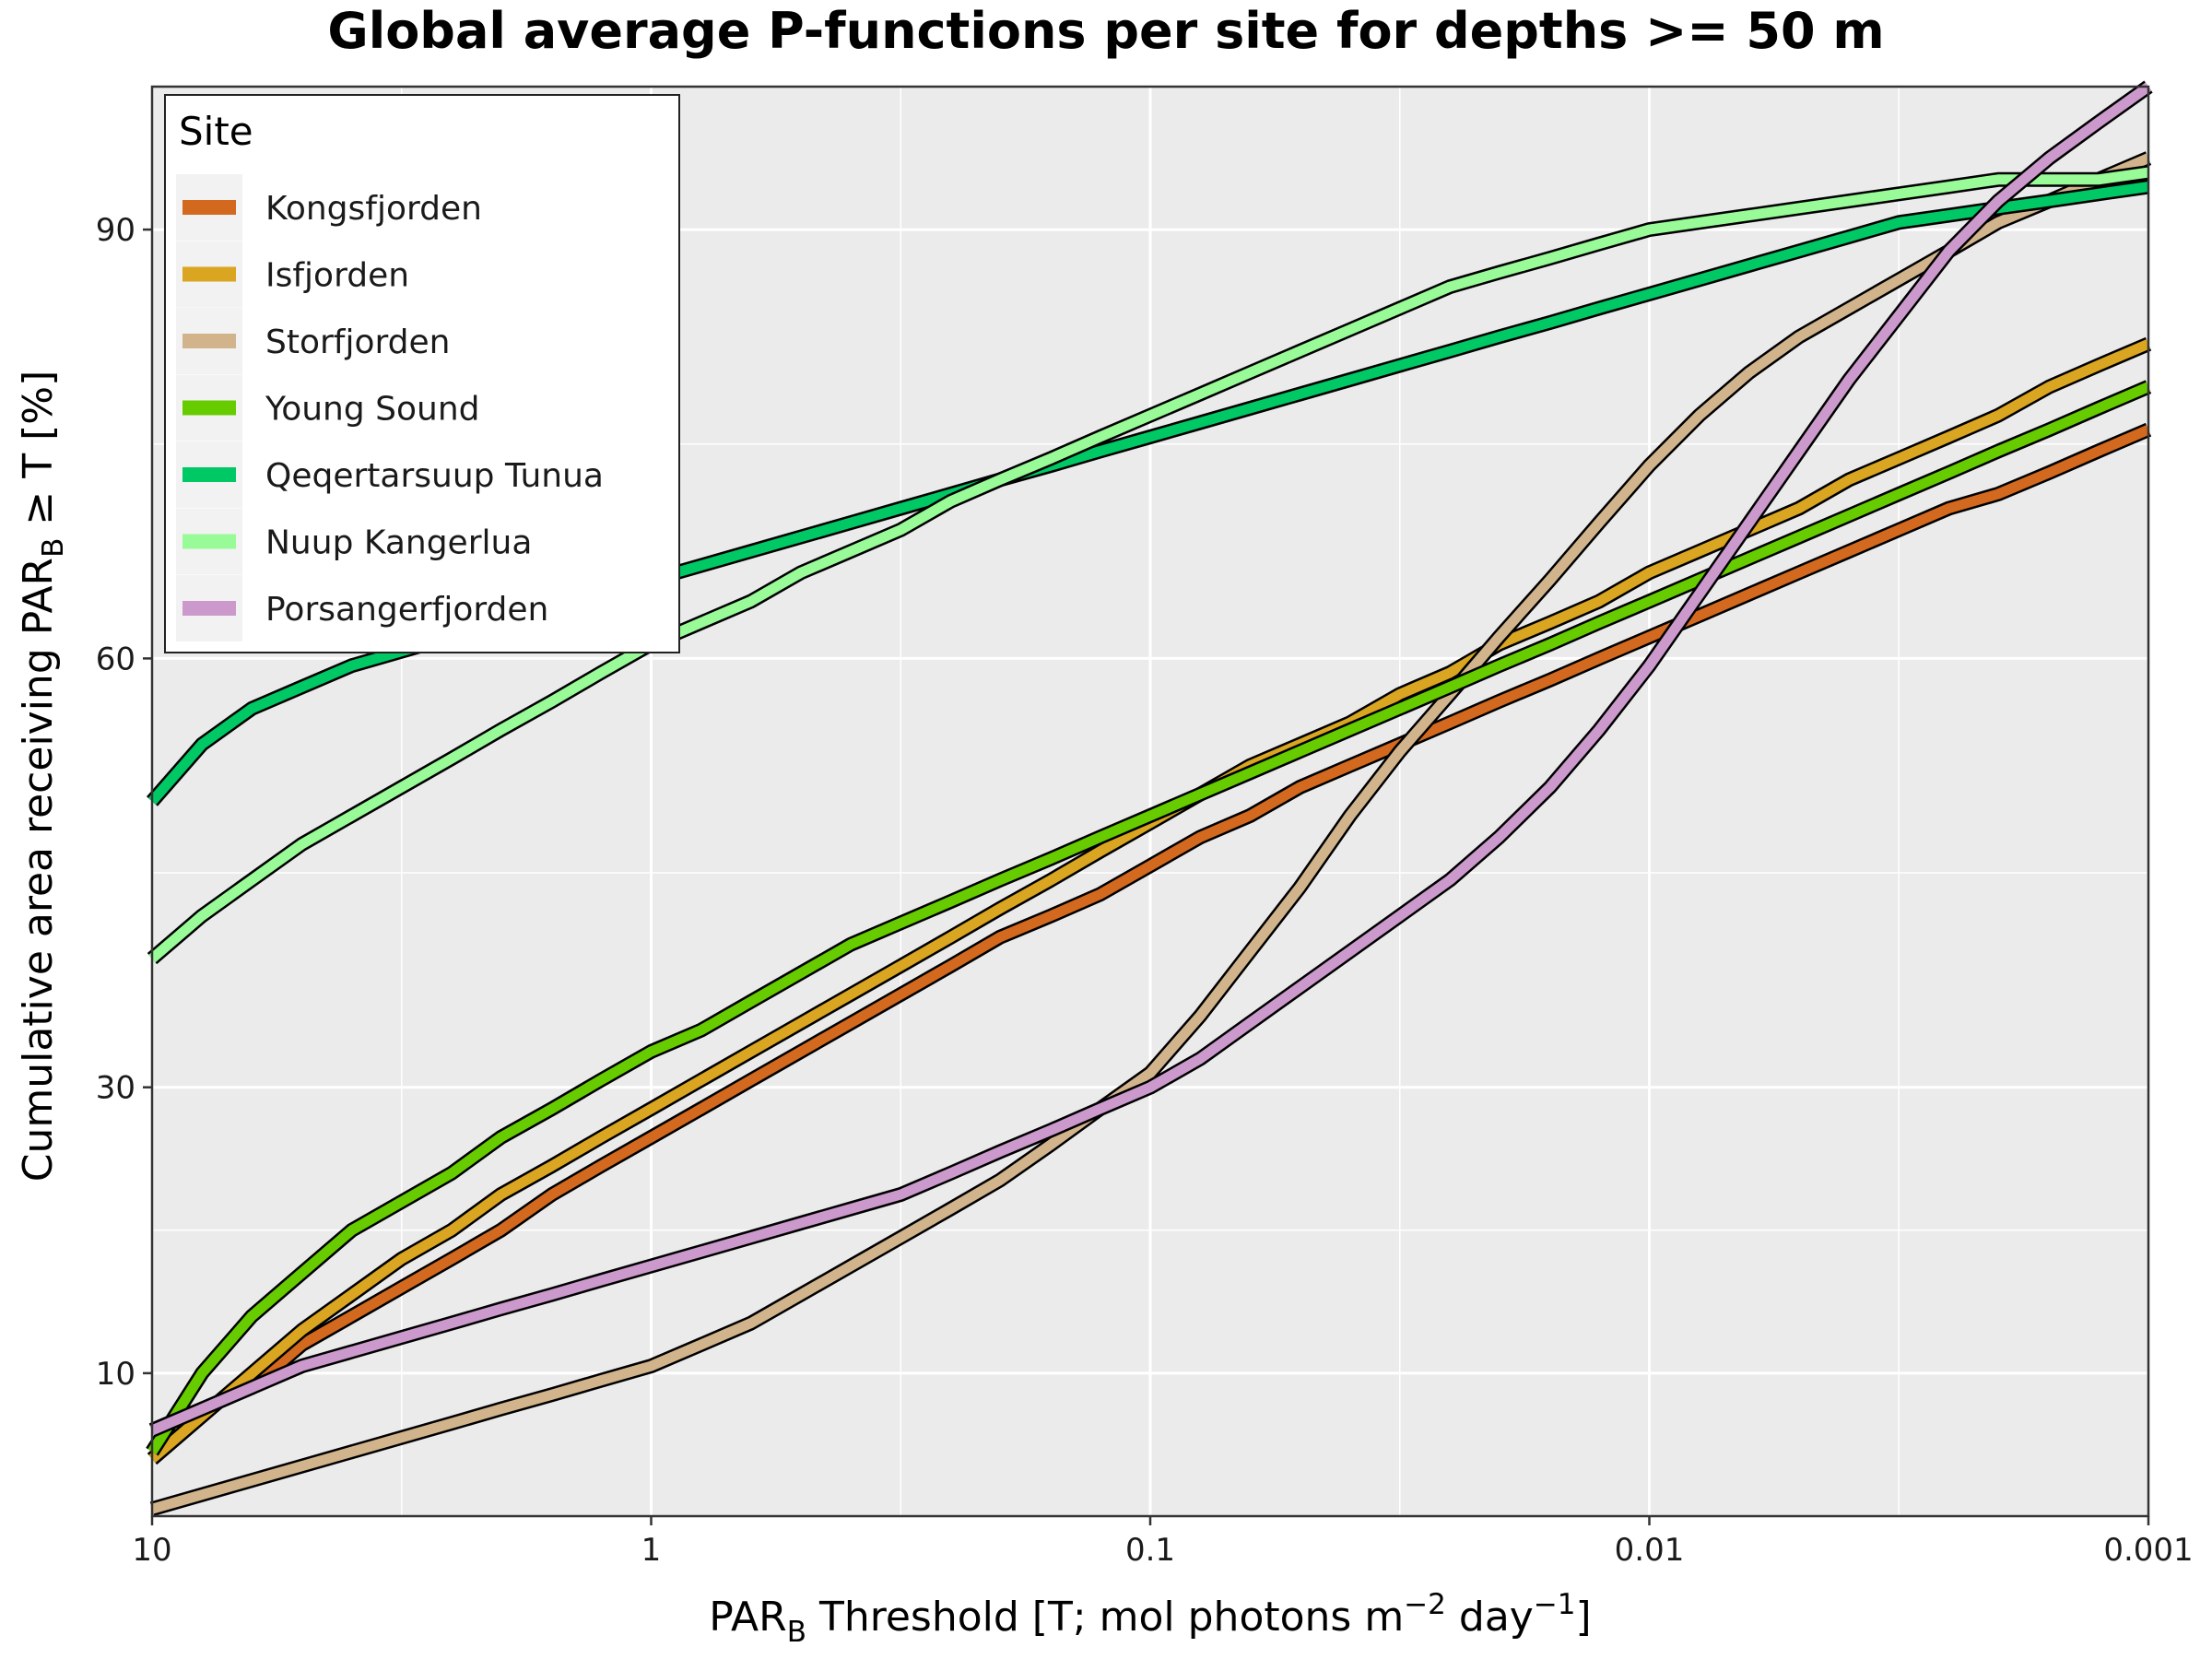  What do you see at coordinates (151, 1550) in the screenshot?
I see `x-tick-label: 10` at bounding box center [151, 1550].